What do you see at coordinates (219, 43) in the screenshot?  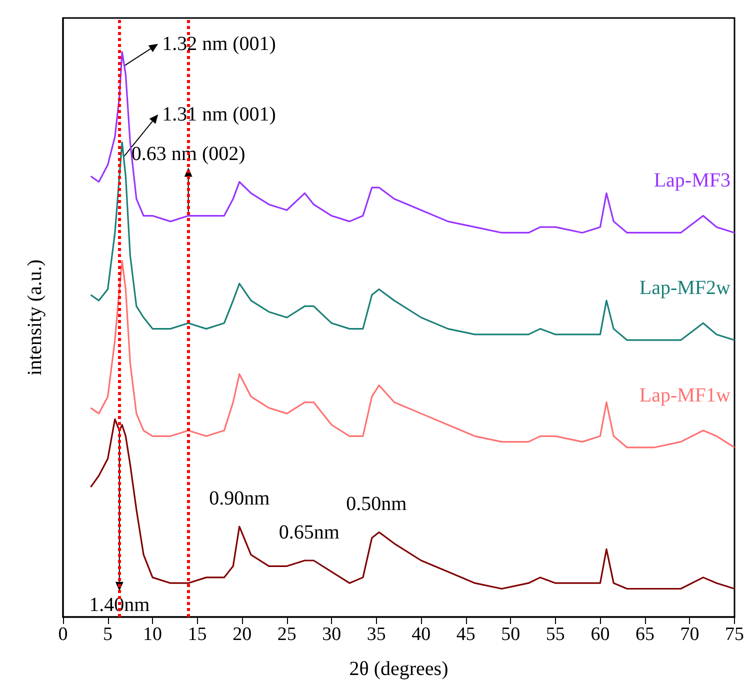 I see `annotation: 1.32 nm (001)` at bounding box center [219, 43].